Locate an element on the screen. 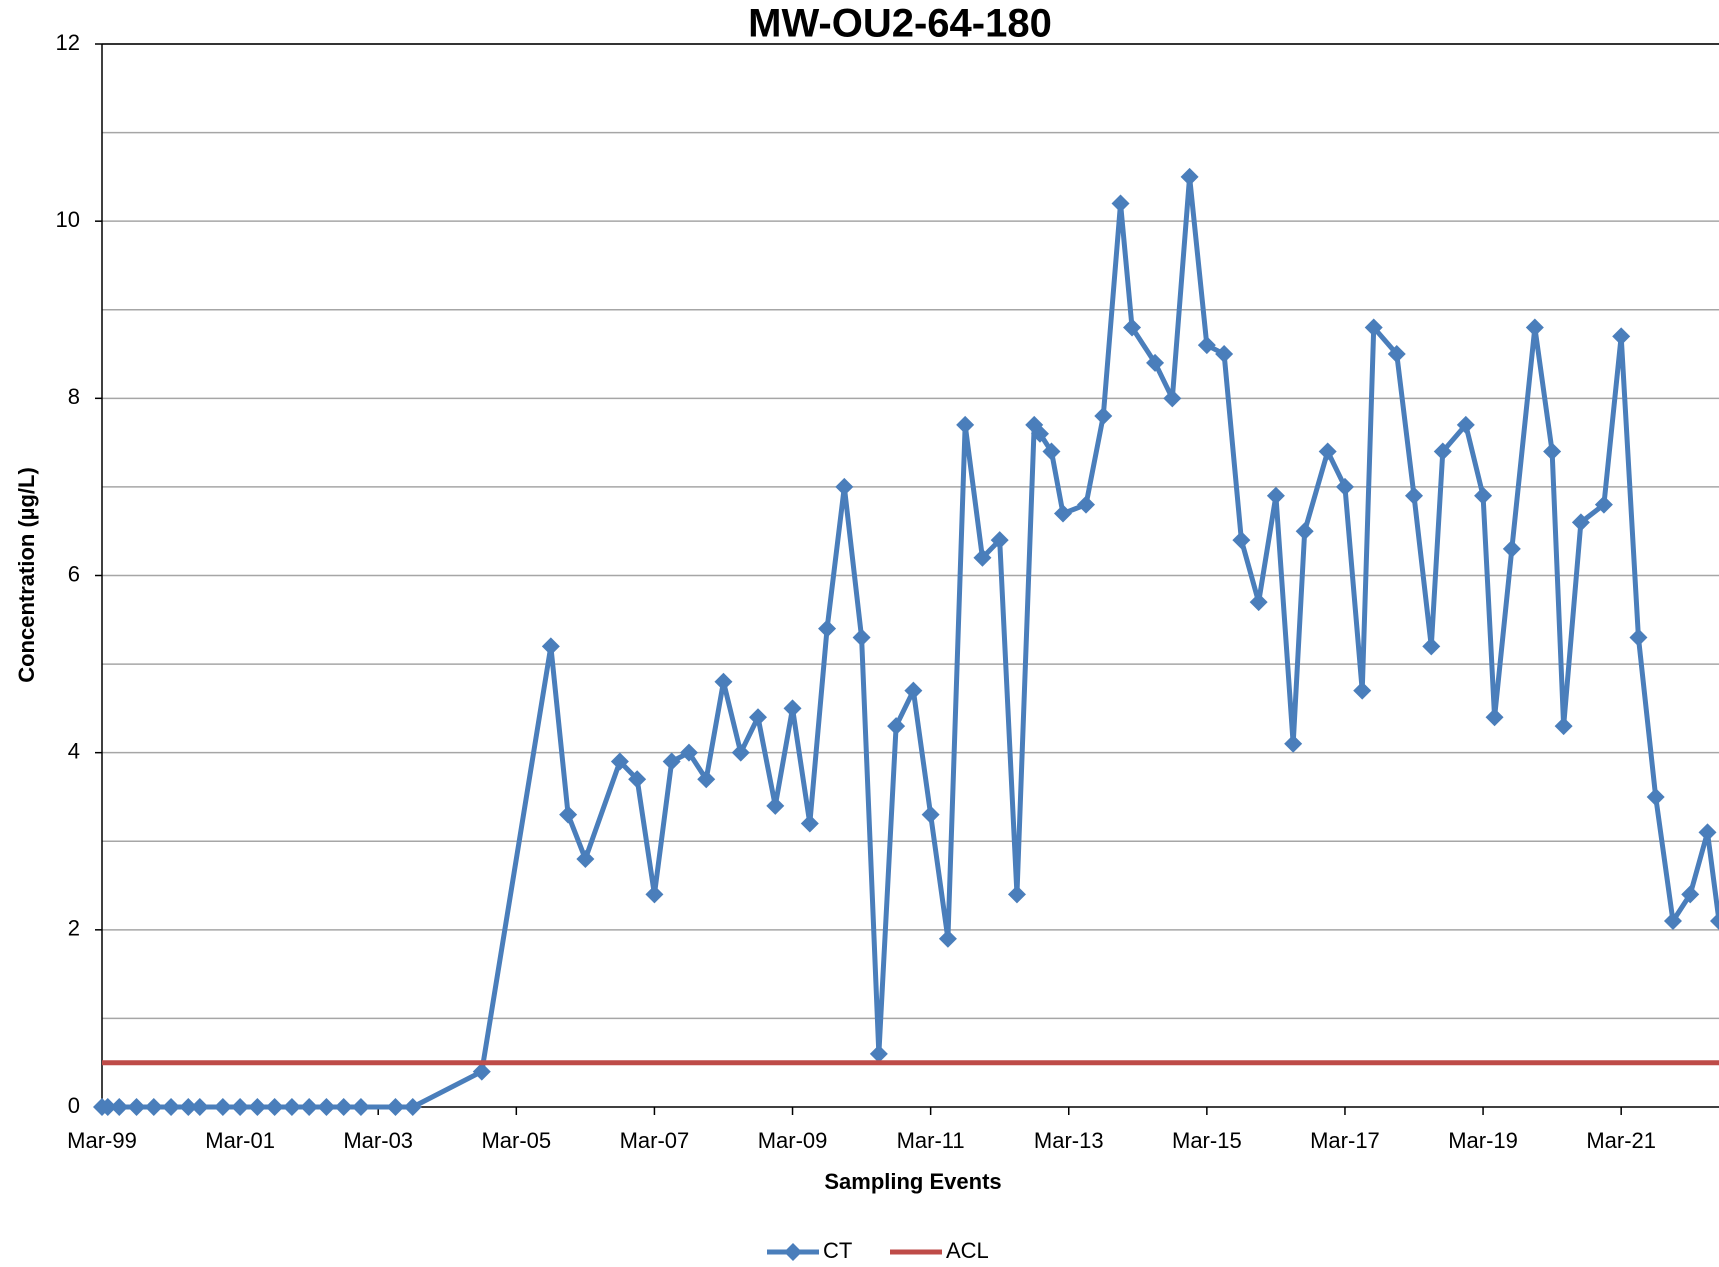 Image resolution: width=1719 pixels, height=1267 pixels. legend-label: CT is located at coordinates (837, 1250).